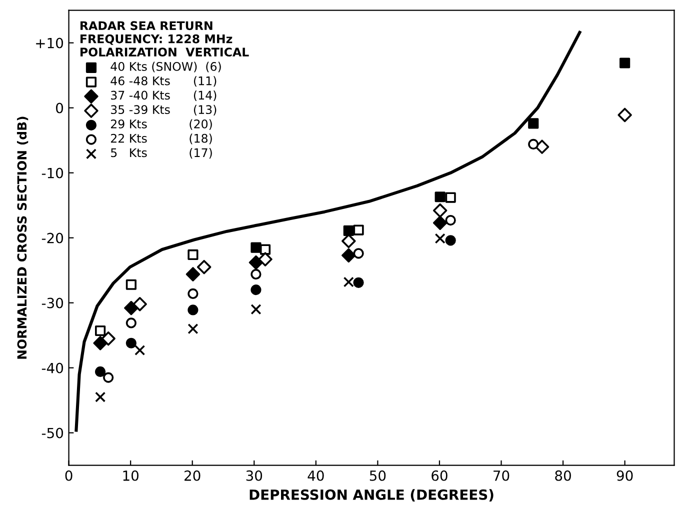 Image resolution: width=688 pixels, height=517 pixels. What do you see at coordinates (53, 238) in the screenshot?
I see `y-tick-label: -20` at bounding box center [53, 238].